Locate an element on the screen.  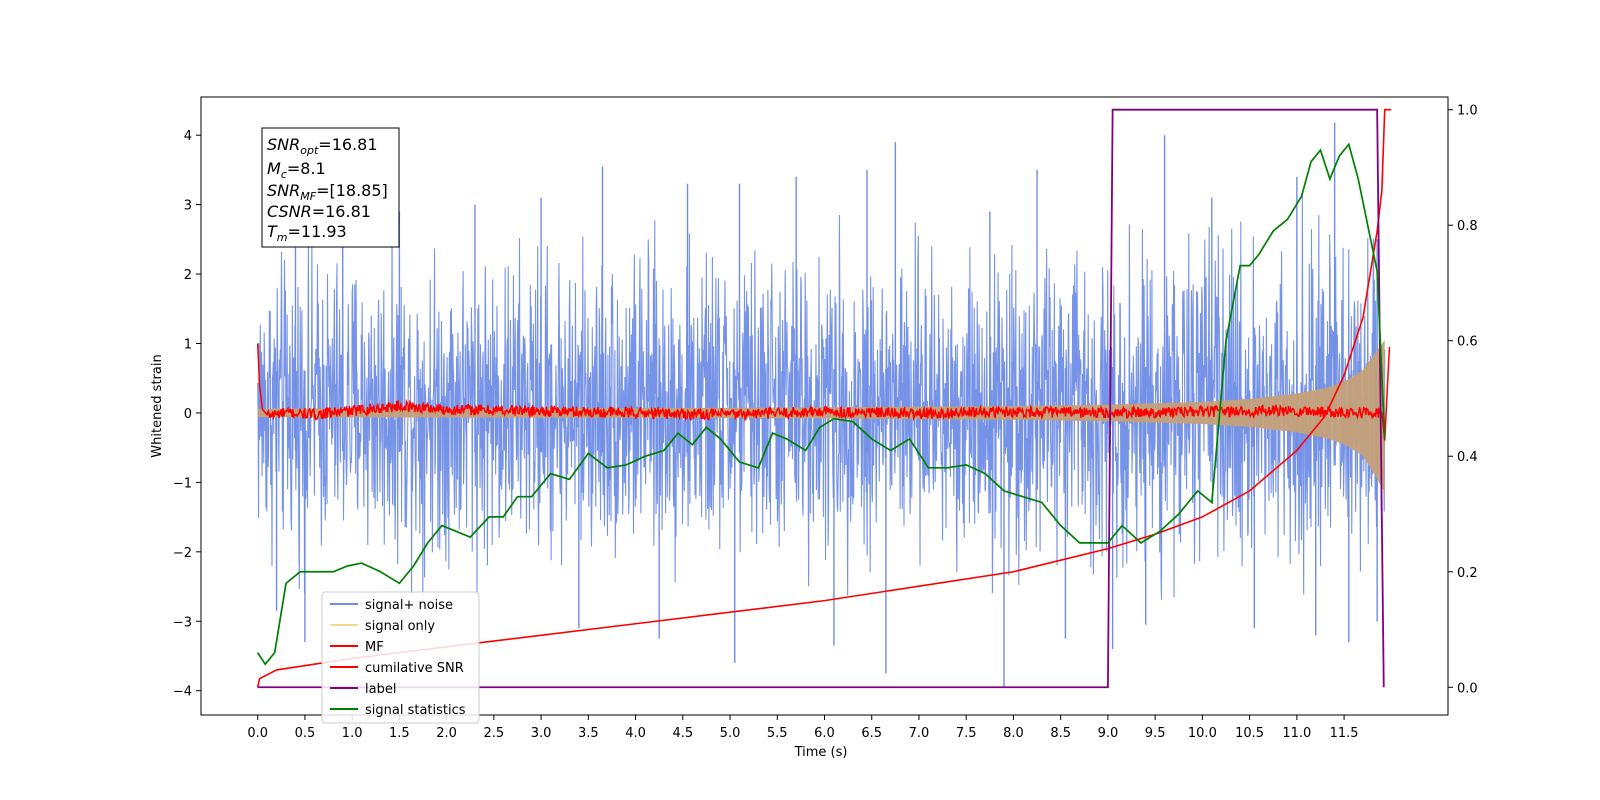
y-tick-label-4: 0 is located at coordinates (188, 414).